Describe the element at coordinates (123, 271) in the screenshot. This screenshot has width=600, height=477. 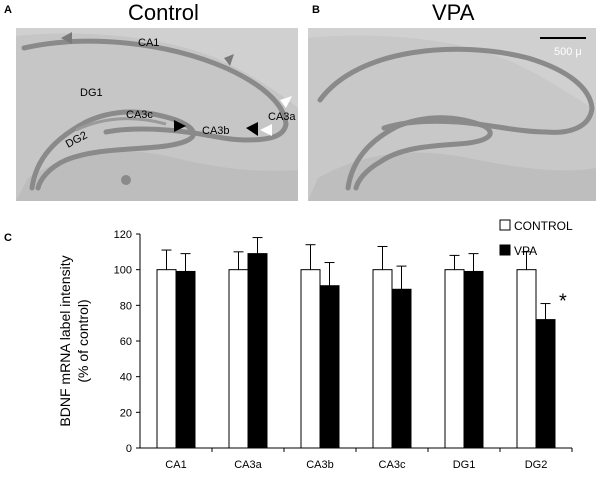
I see `y-tick-label: 100` at that location.